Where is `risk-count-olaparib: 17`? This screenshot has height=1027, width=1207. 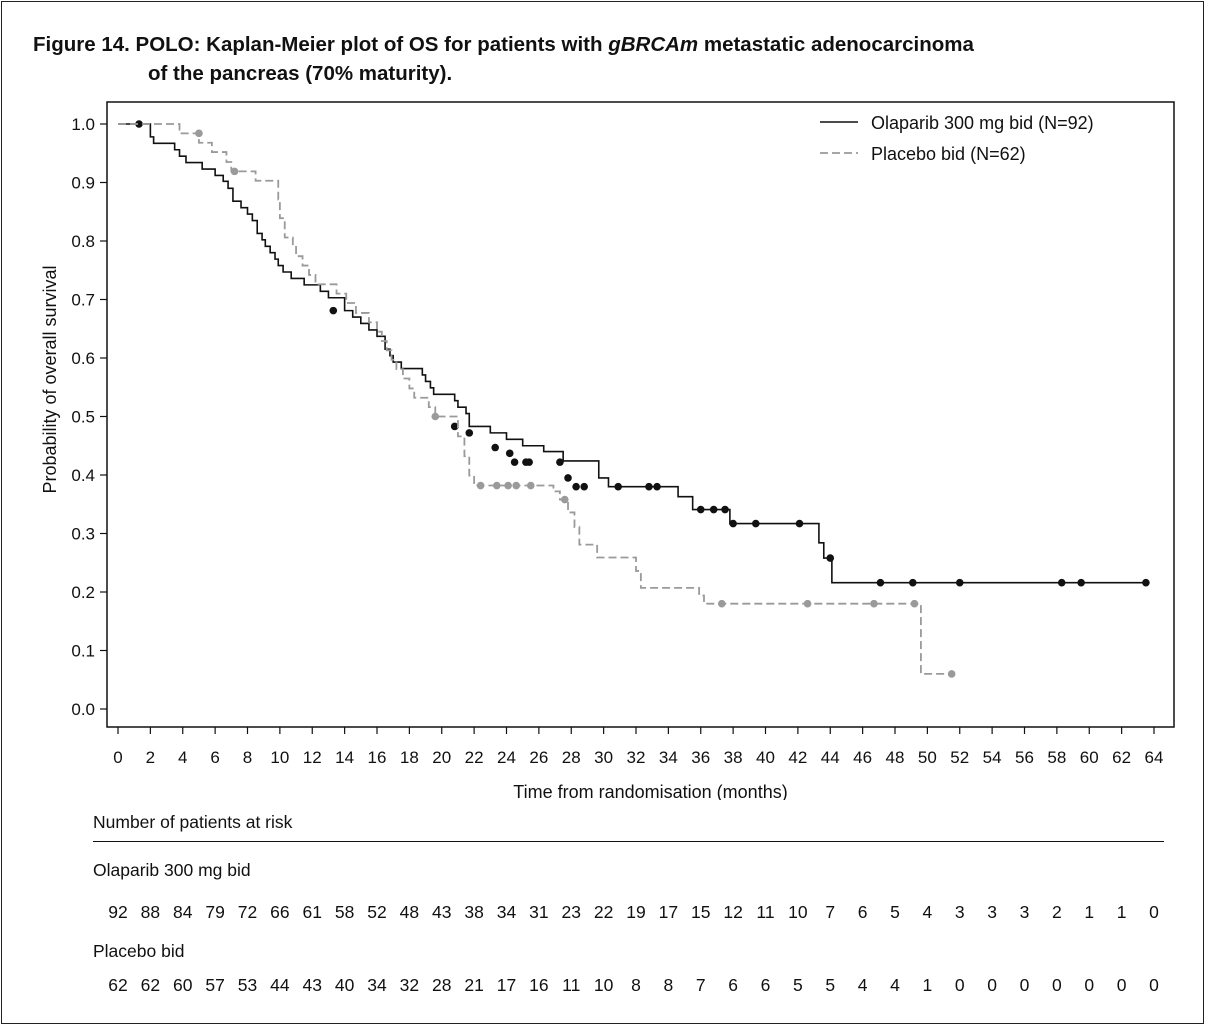 risk-count-olaparib: 17 is located at coordinates (668, 912).